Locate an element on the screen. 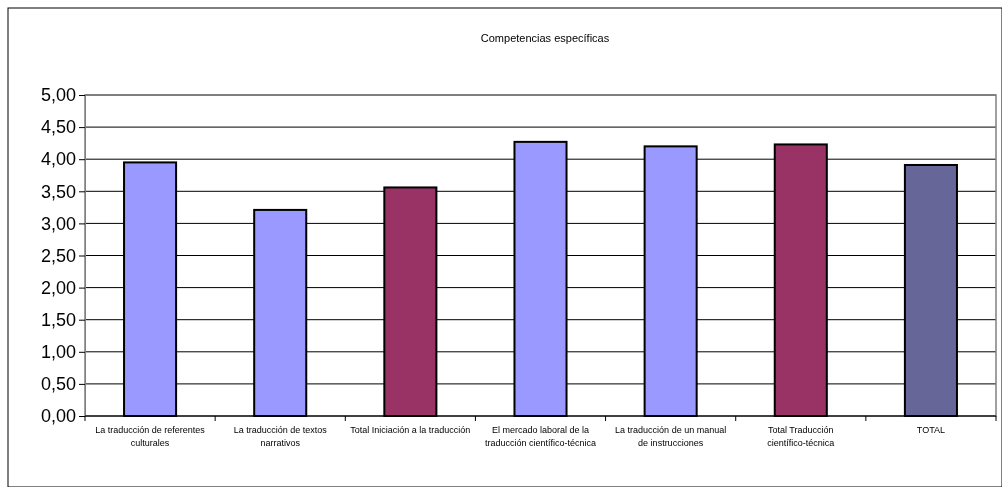  x-tick-label: TOTAL is located at coordinates (931, 430).